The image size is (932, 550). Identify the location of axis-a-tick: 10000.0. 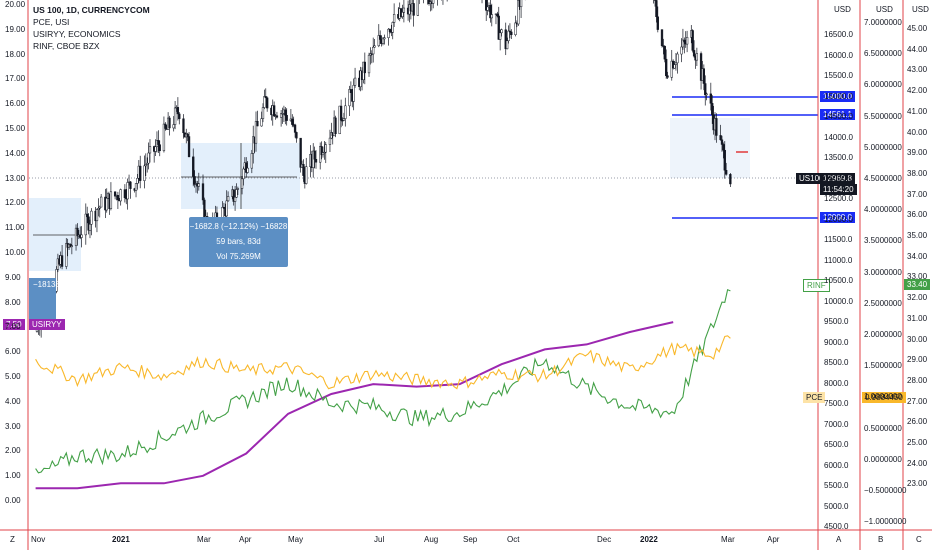
(838, 301).